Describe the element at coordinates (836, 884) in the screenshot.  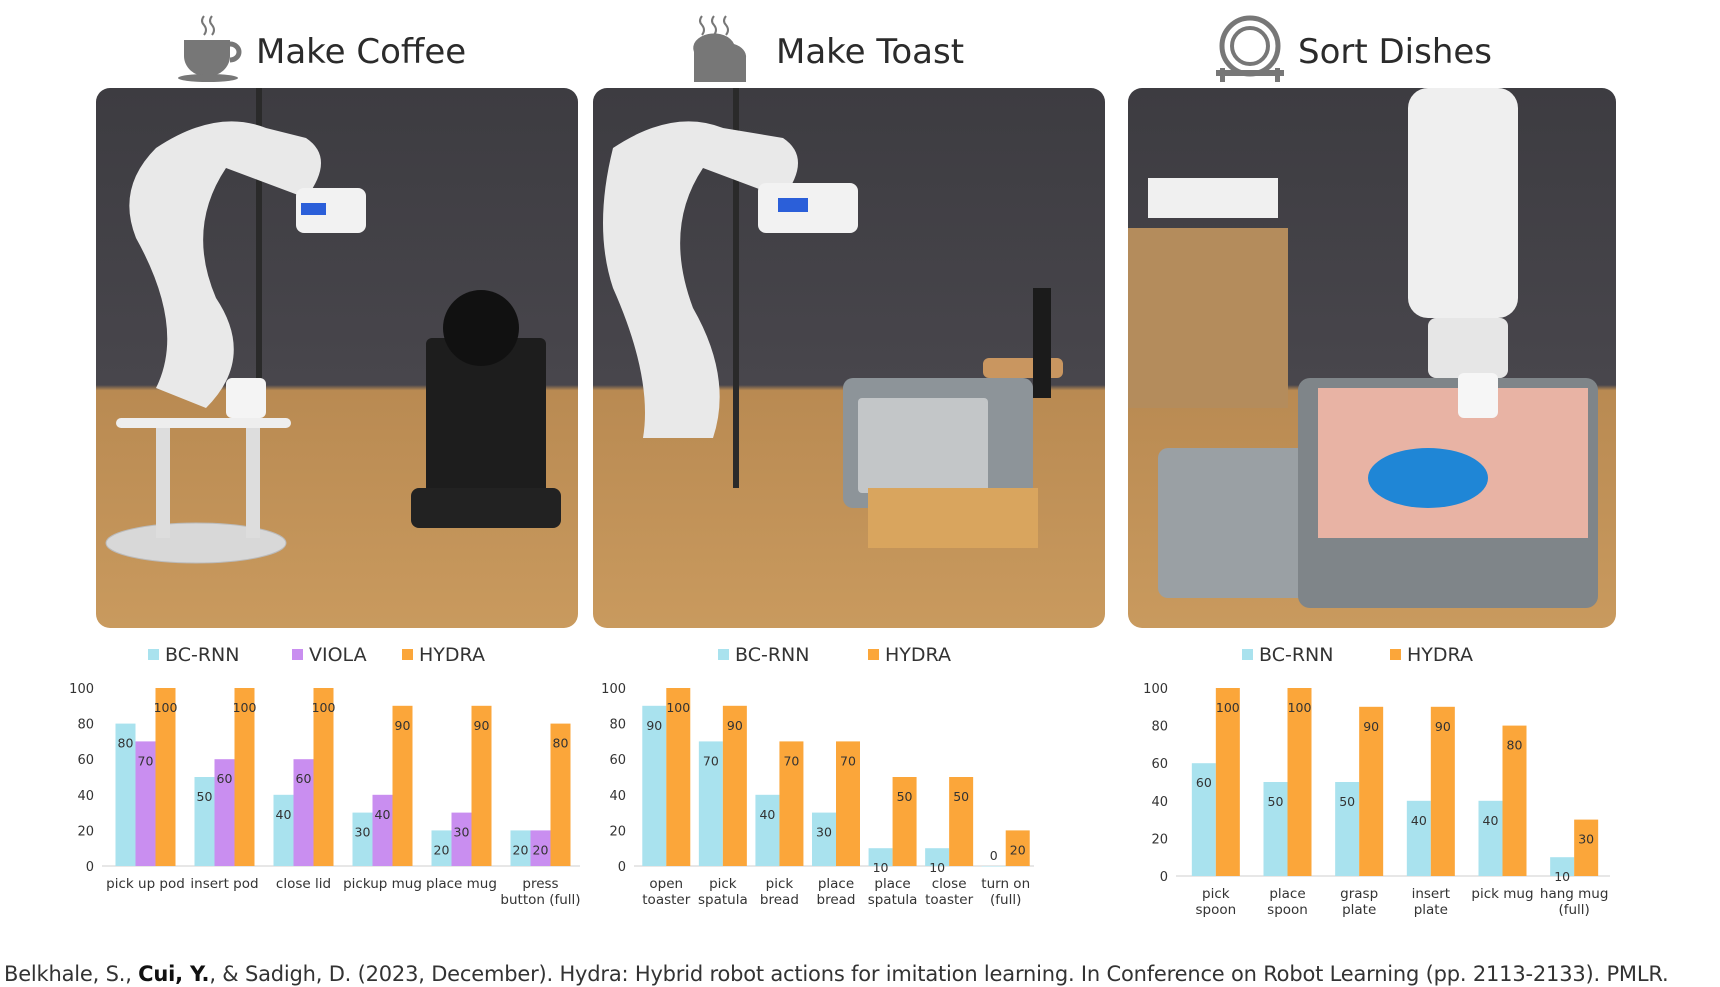
I see `x-tick-label: place` at that location.